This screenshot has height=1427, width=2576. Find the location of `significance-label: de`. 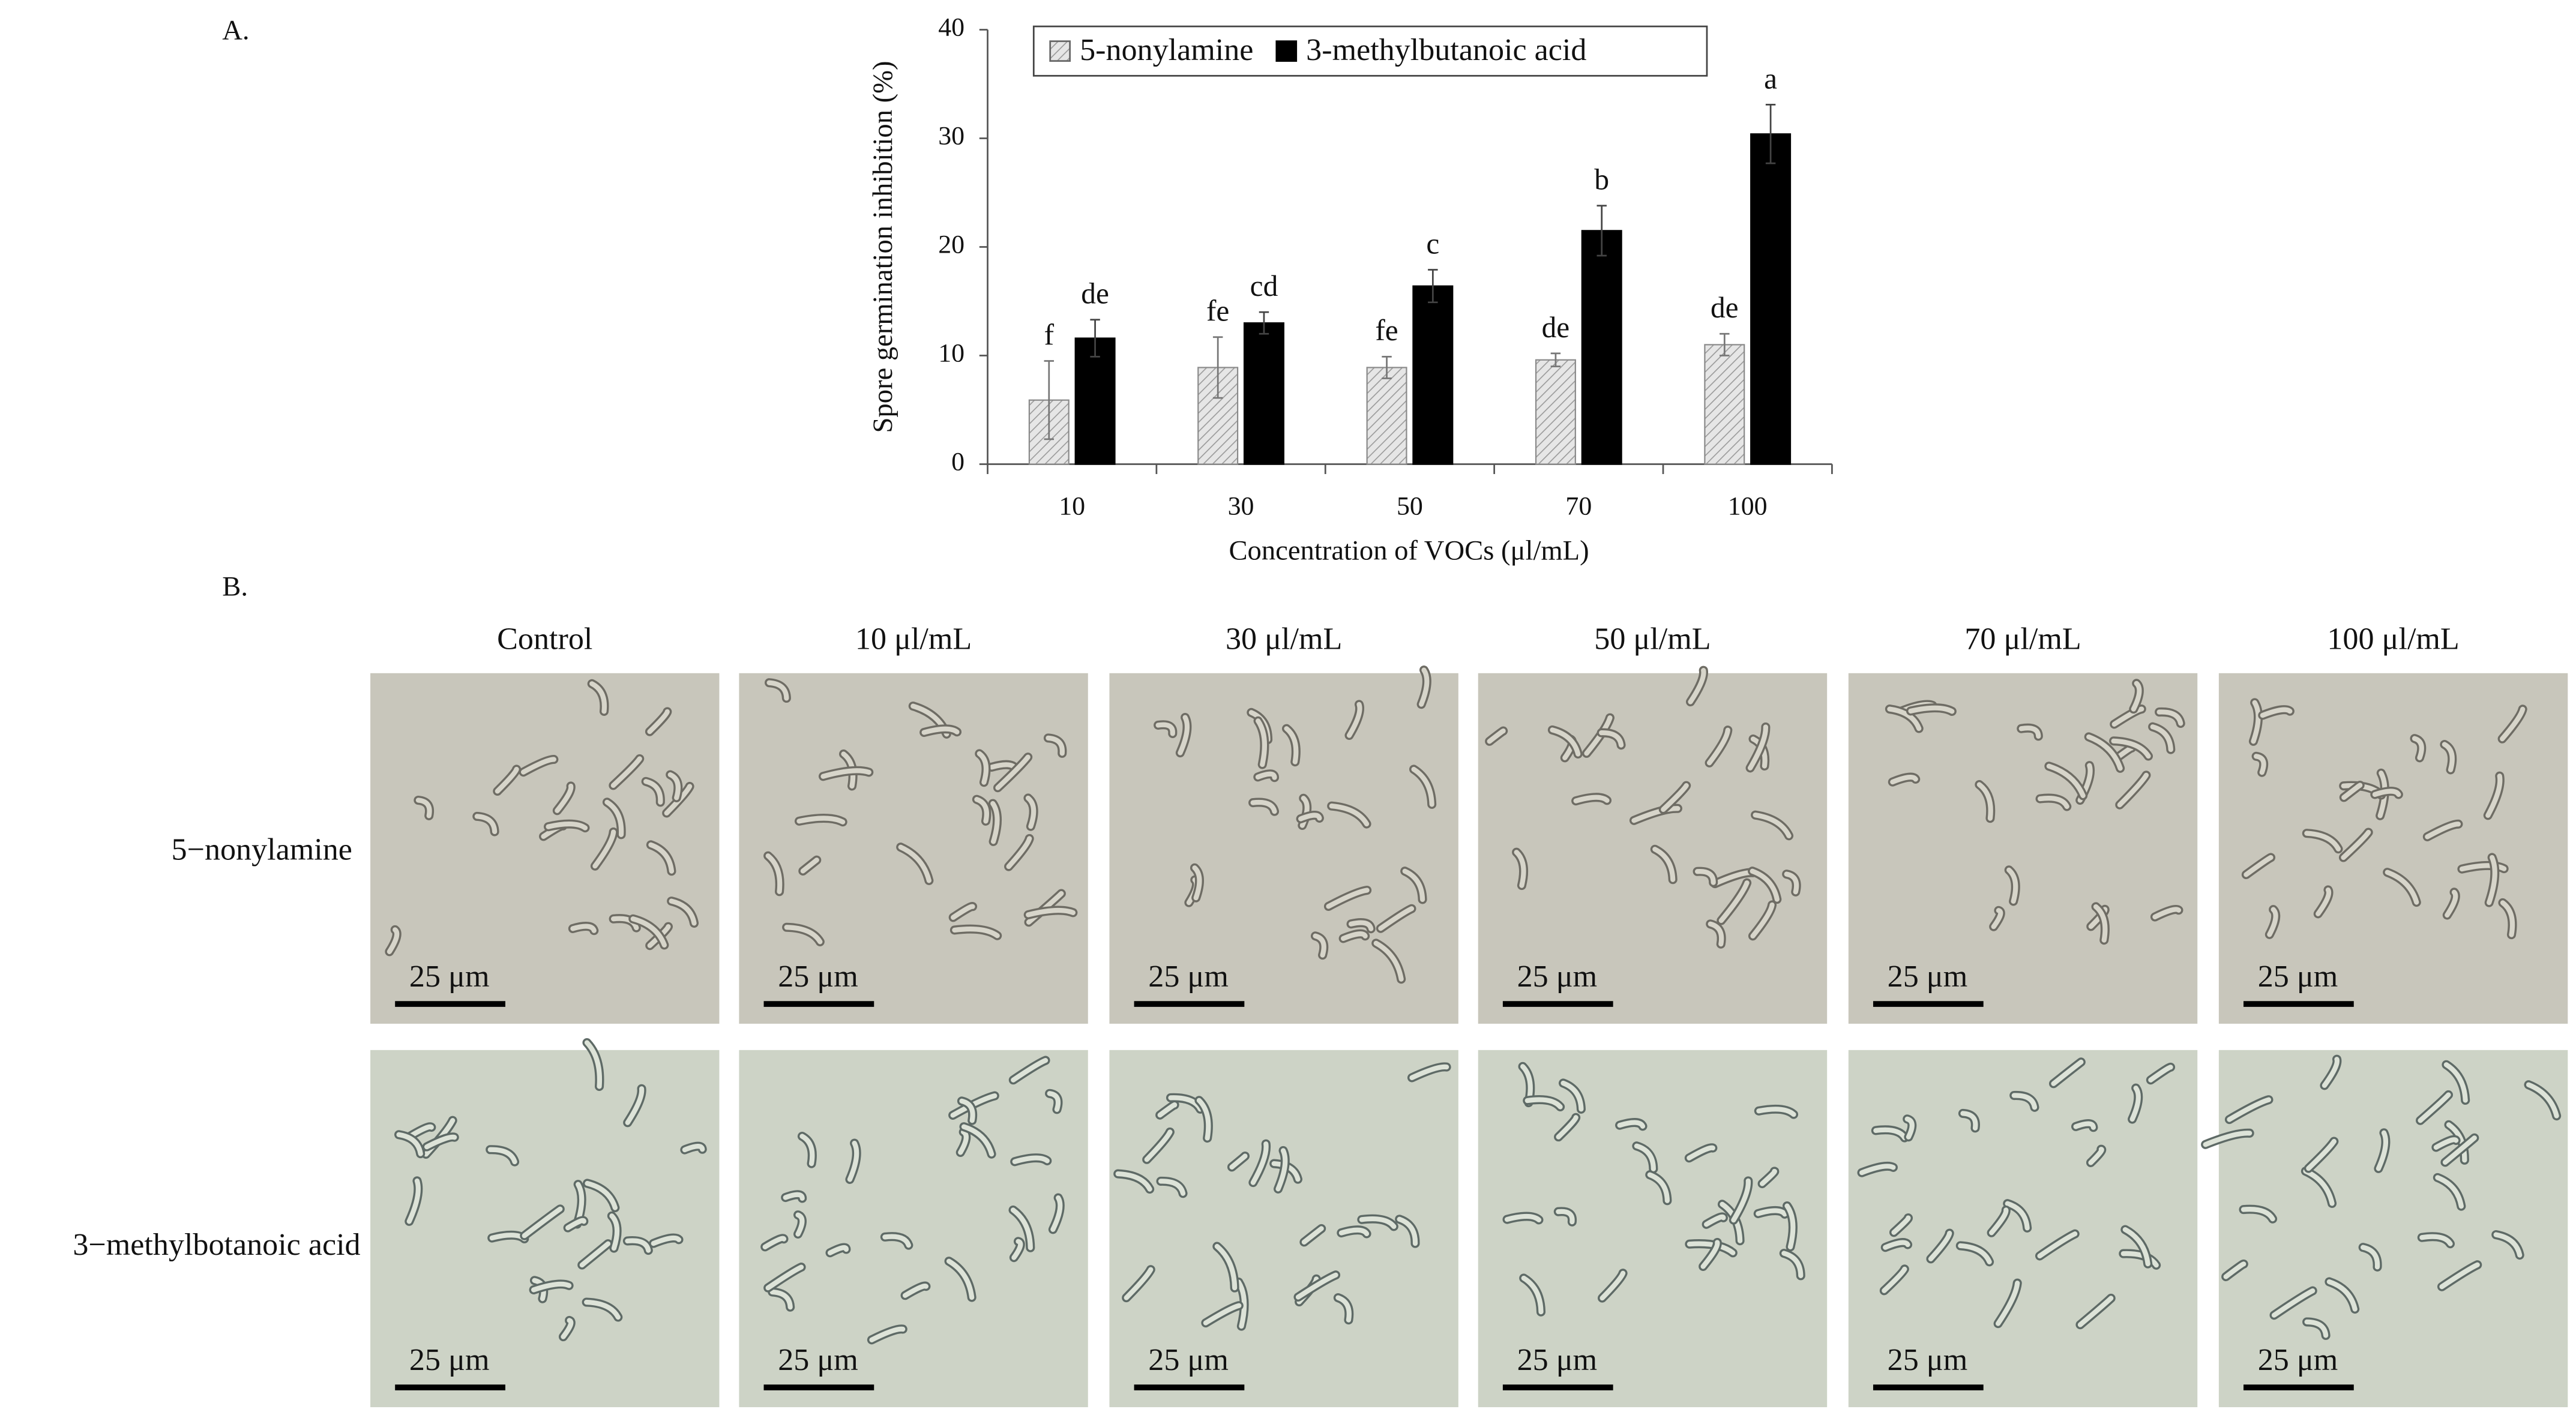

significance-label: de is located at coordinates (1556, 327).